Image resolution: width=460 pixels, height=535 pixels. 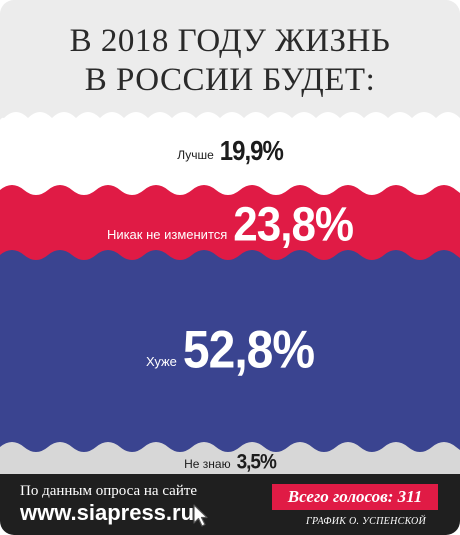 I want to click on answer-label: Не знаю, so click(x=207, y=464).